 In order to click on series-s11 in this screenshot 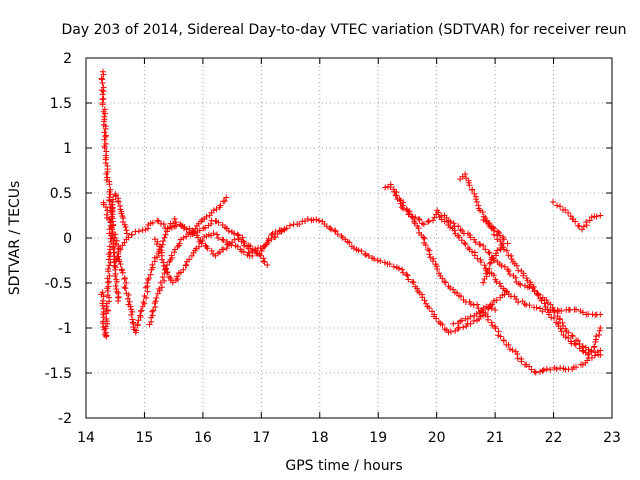, I will do `click(474, 314)`.